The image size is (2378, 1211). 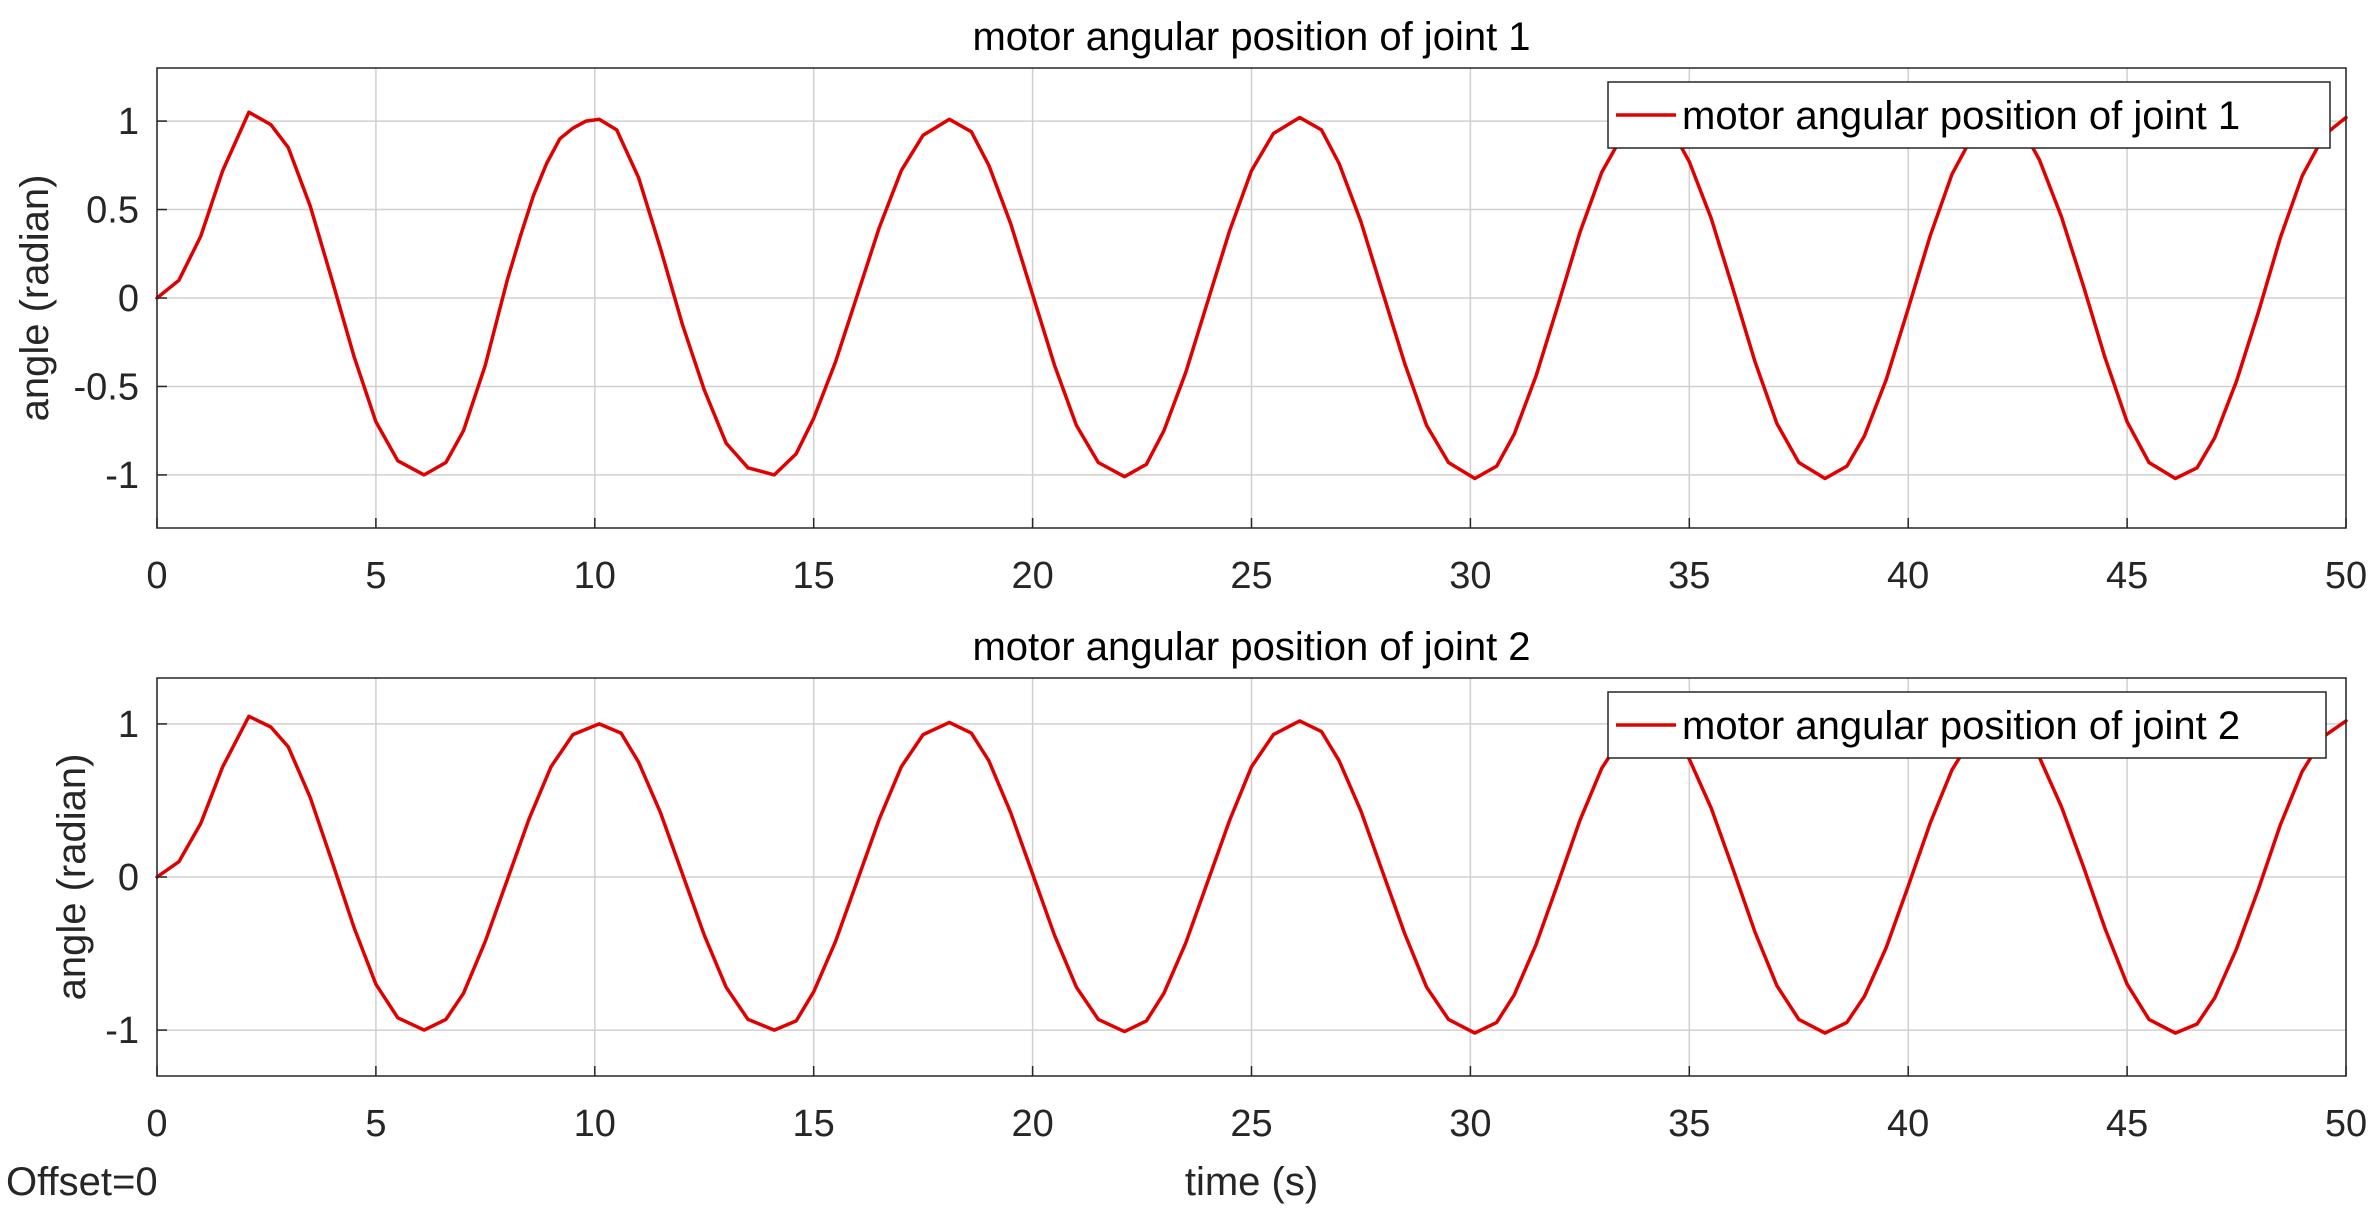 I want to click on chart-title: motor angular position of joint 2, so click(x=1251, y=647).